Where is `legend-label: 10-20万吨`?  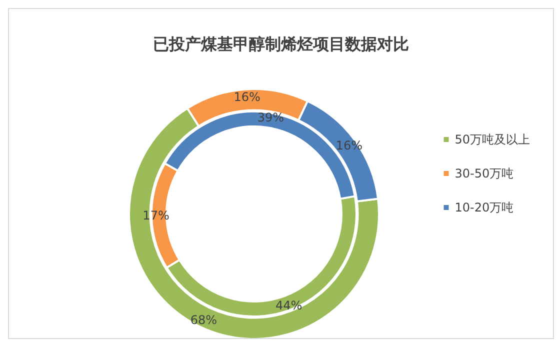
legend-label: 10-20万吨 is located at coordinates (484, 207).